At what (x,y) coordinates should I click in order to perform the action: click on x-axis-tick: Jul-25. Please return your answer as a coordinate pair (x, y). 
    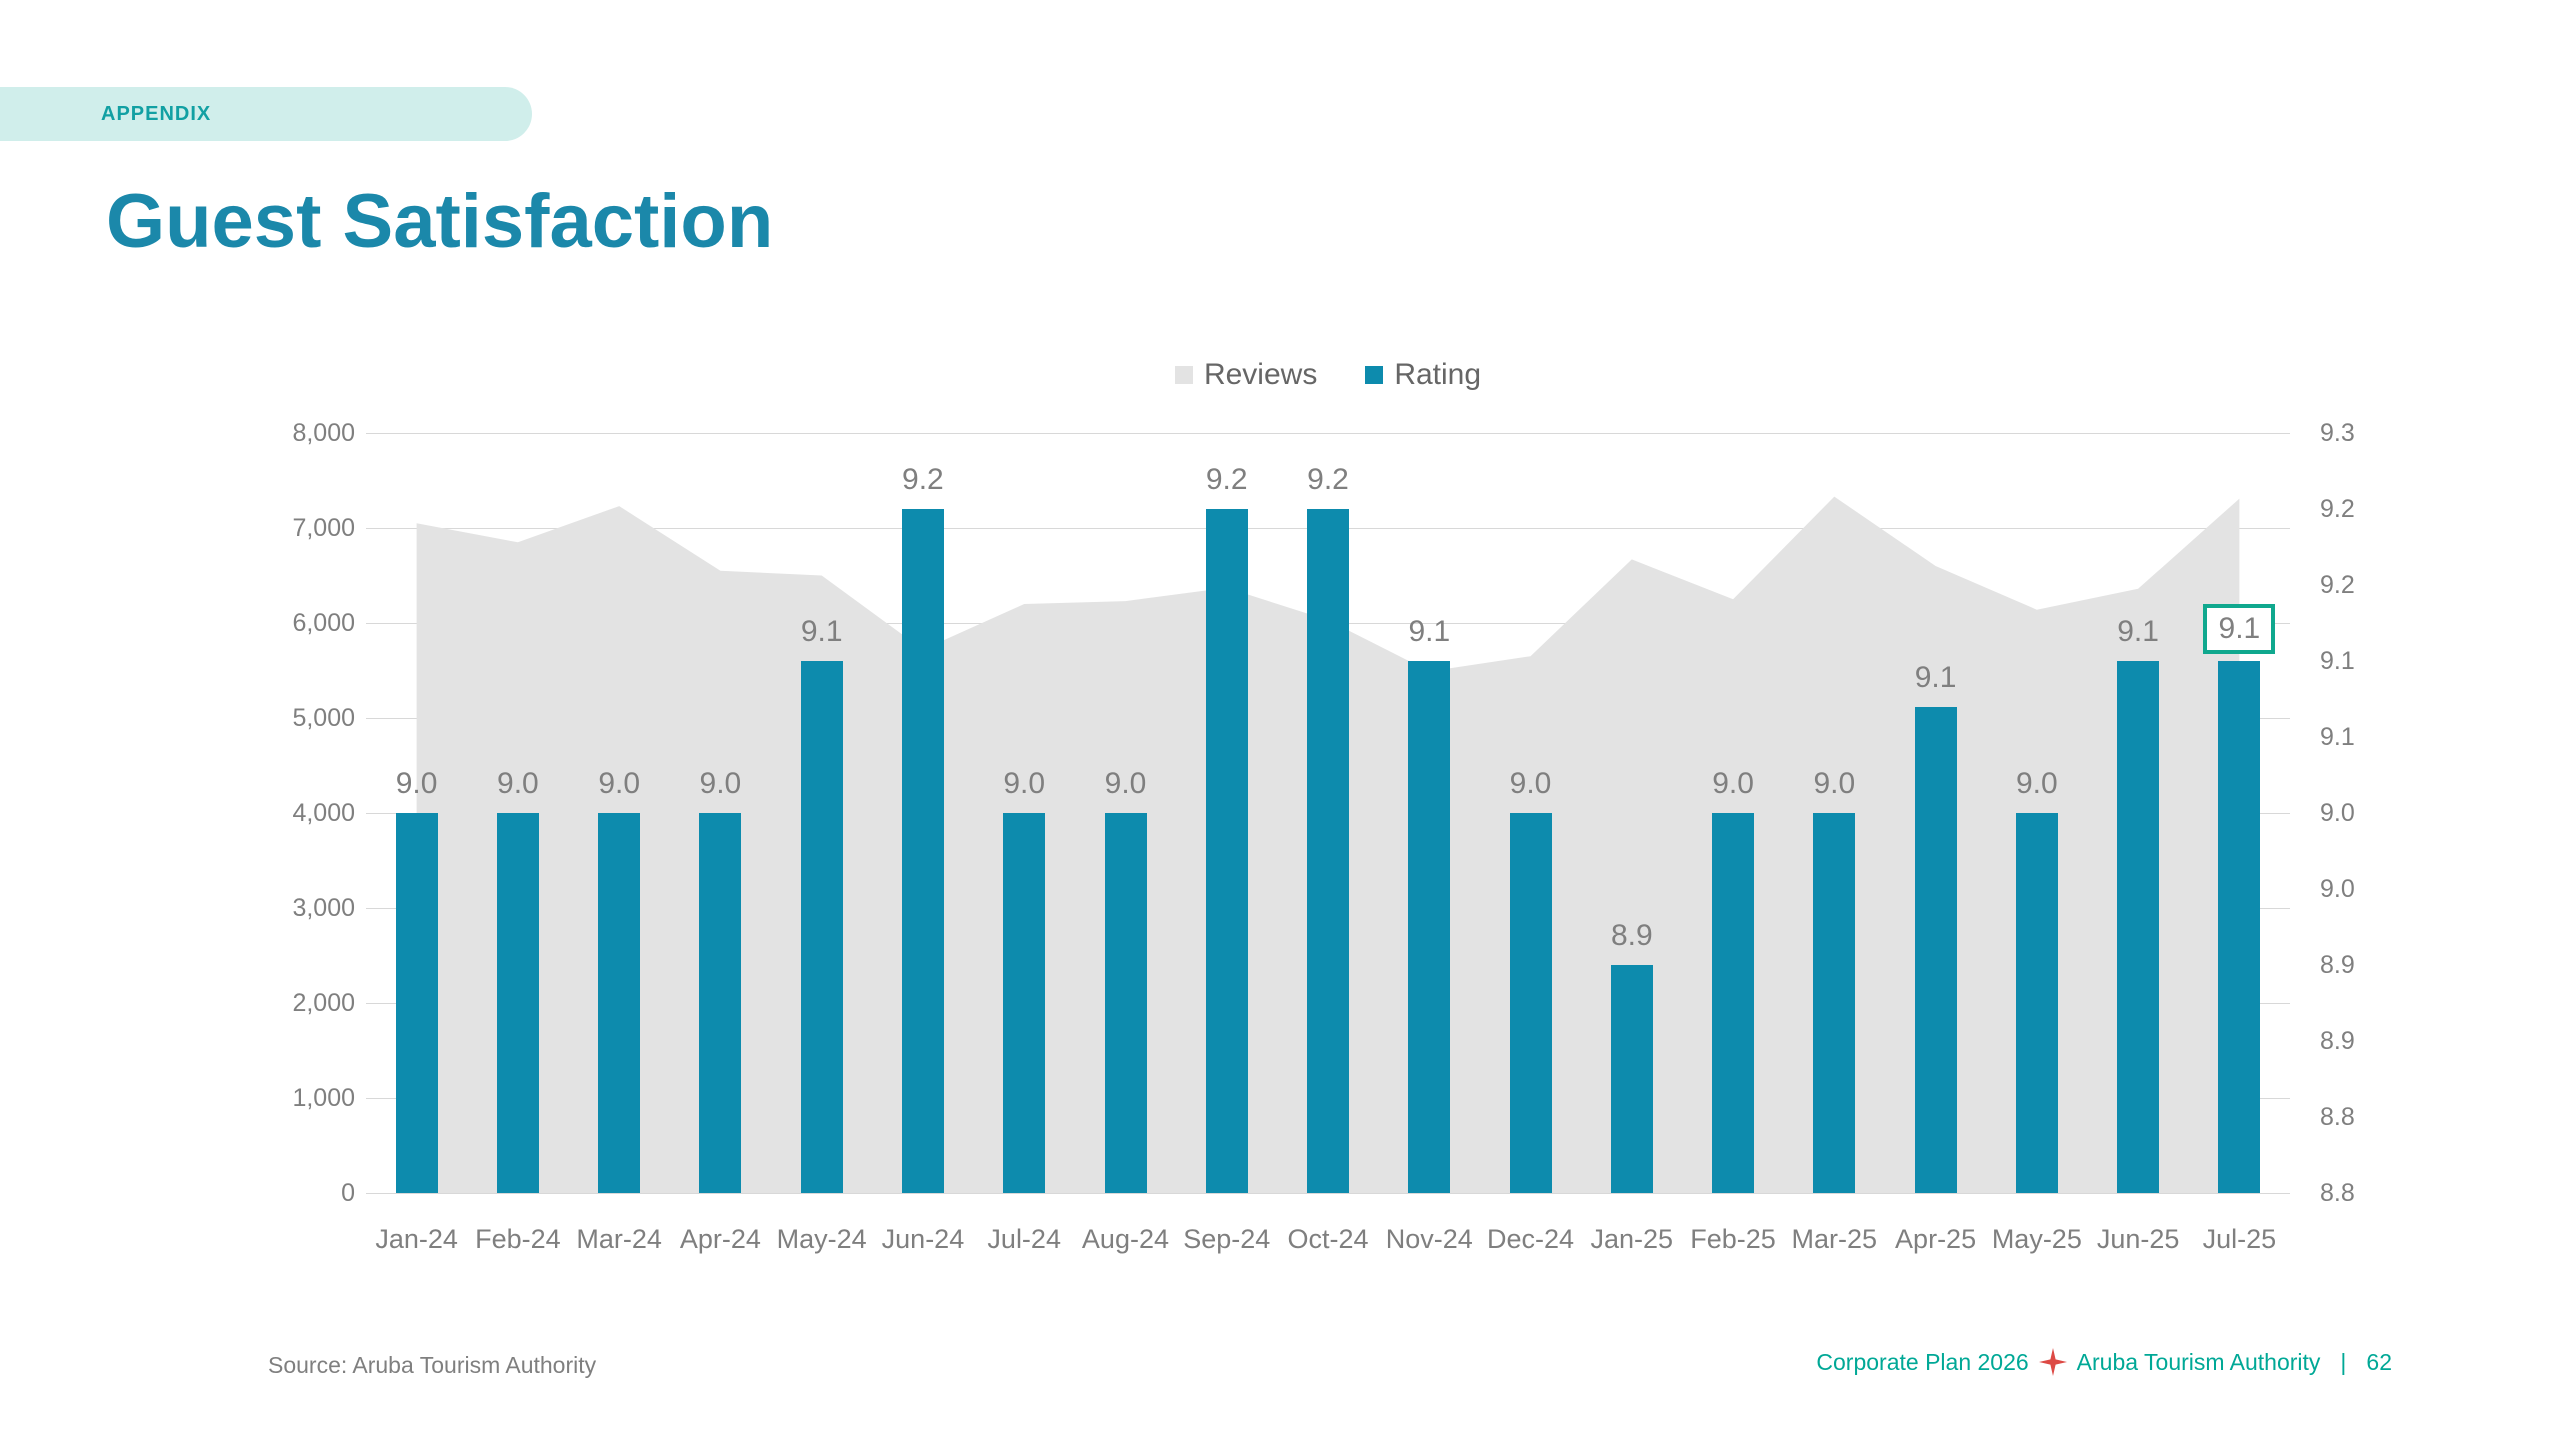
    Looking at the image, I should click on (2239, 1239).